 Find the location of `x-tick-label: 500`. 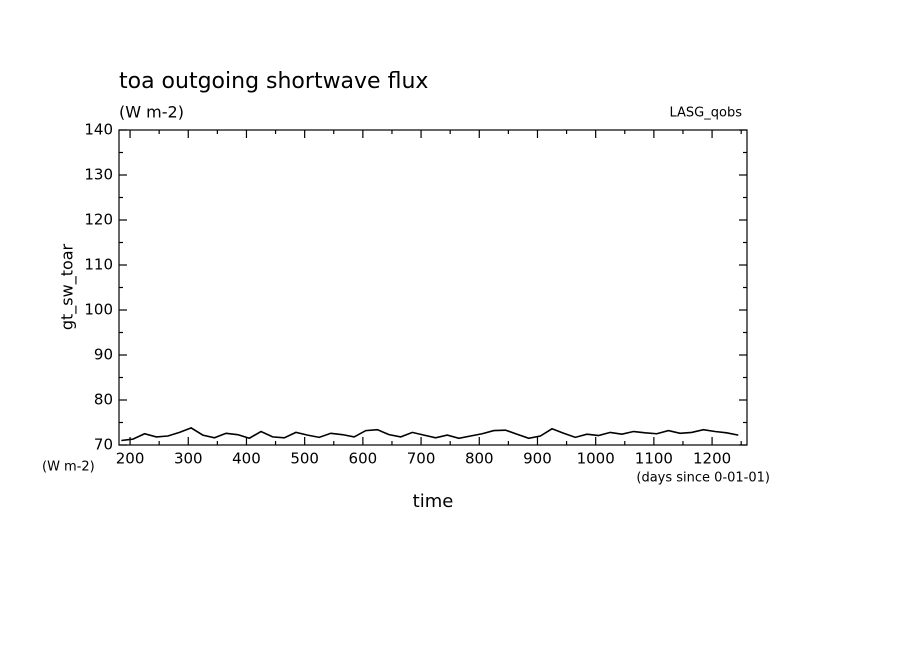

x-tick-label: 500 is located at coordinates (304, 459).